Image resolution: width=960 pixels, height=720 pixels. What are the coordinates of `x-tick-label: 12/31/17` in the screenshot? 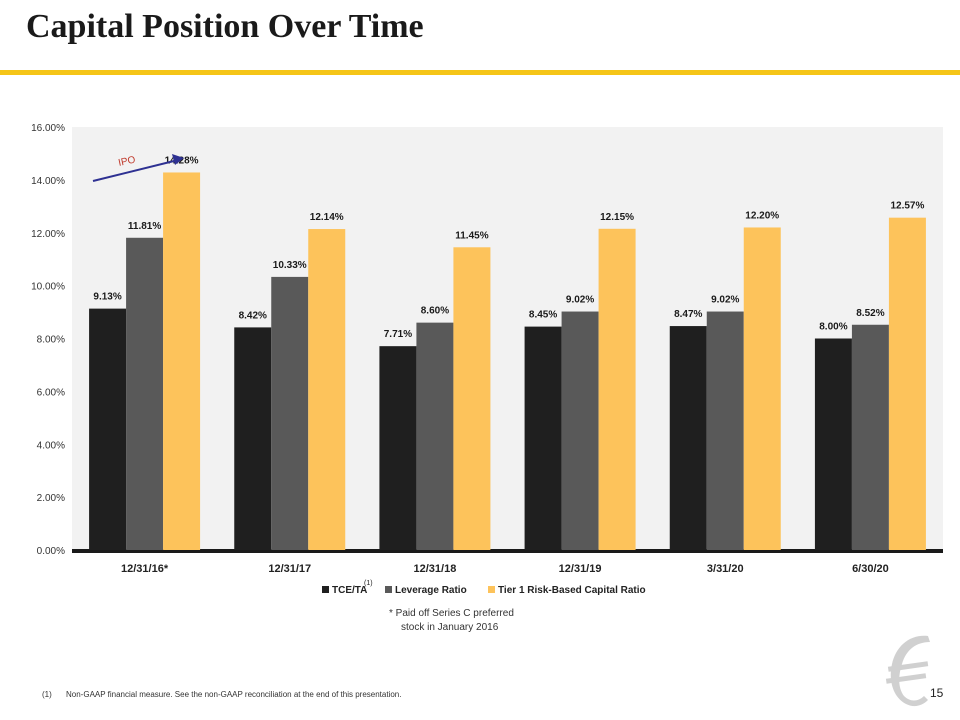 It's located at (289, 569).